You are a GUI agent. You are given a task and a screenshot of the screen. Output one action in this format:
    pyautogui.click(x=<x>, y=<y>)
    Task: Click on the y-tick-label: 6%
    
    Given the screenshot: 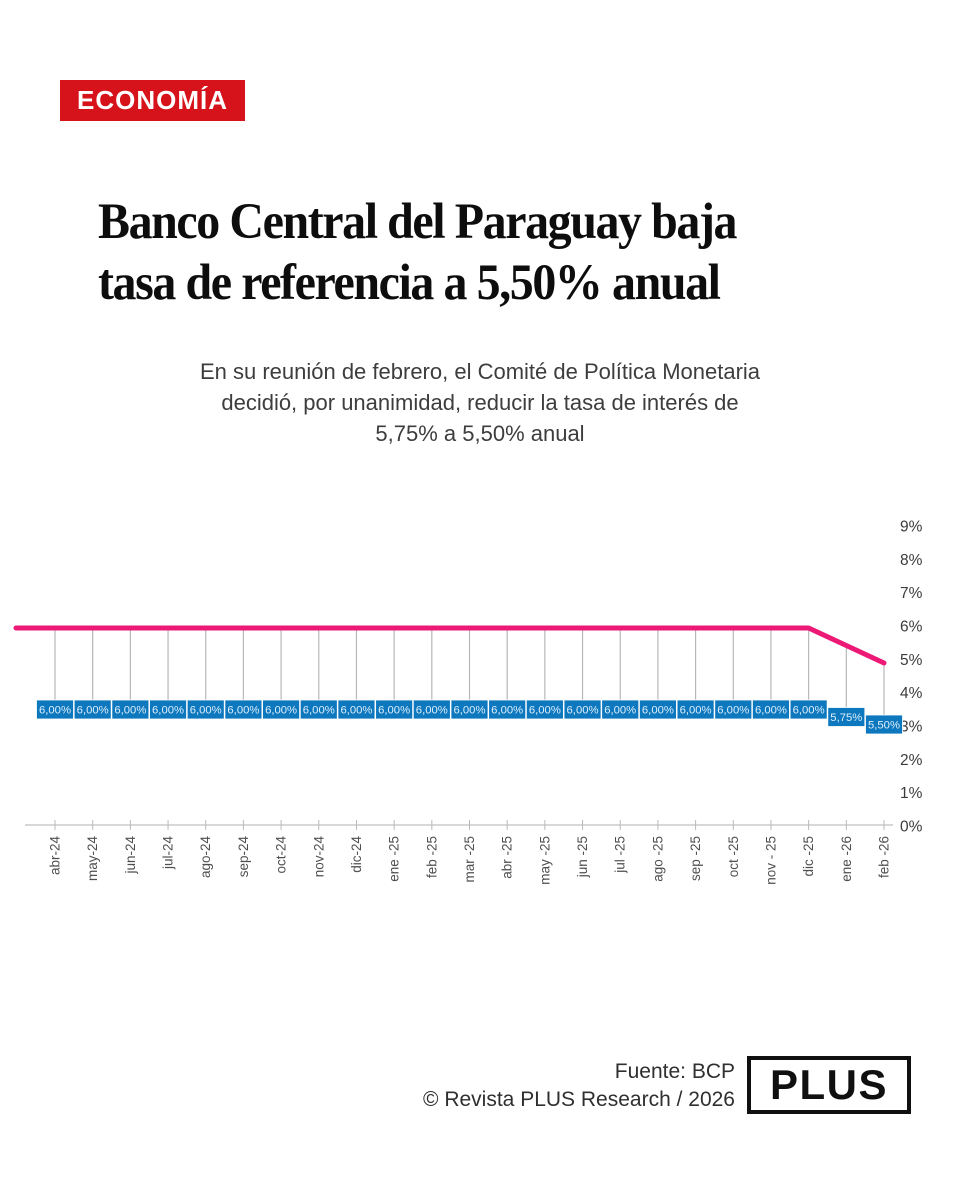 What is the action you would take?
    pyautogui.click(x=911, y=627)
    